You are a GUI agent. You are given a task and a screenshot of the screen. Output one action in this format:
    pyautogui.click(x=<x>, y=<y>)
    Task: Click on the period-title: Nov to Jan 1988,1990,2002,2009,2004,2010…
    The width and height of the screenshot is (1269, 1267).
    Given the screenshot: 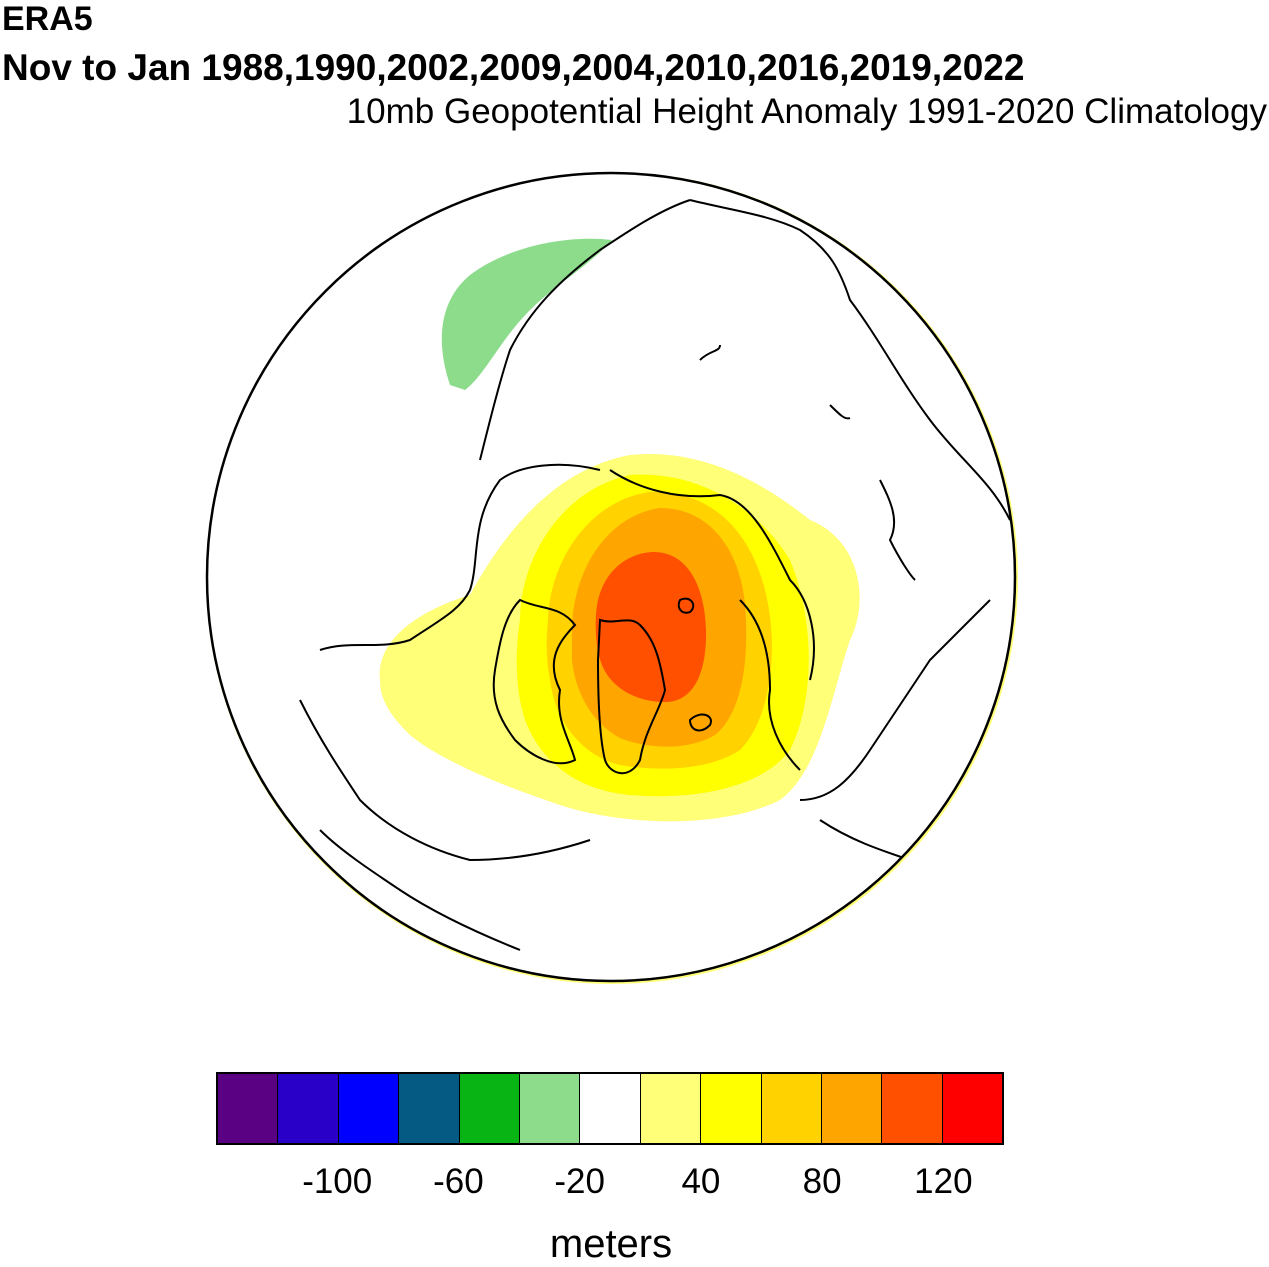 What is the action you would take?
    pyautogui.click(x=513, y=67)
    